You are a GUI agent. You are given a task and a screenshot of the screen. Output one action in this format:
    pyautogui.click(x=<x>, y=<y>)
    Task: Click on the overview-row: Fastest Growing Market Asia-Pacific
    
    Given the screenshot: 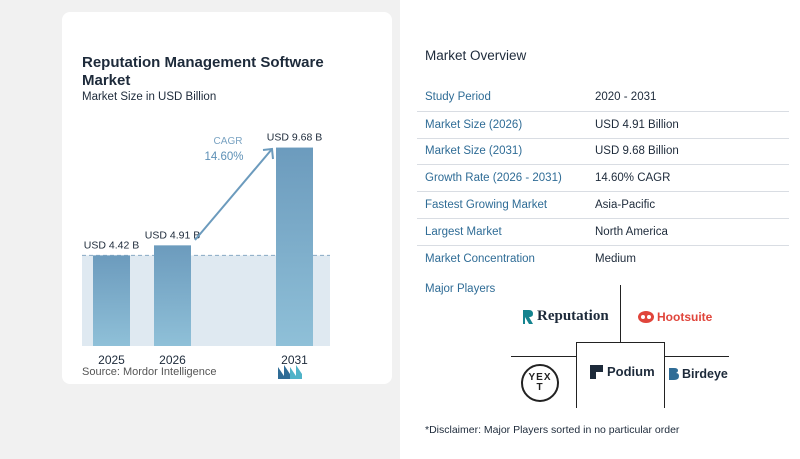 What is the action you would take?
    pyautogui.click(x=603, y=204)
    